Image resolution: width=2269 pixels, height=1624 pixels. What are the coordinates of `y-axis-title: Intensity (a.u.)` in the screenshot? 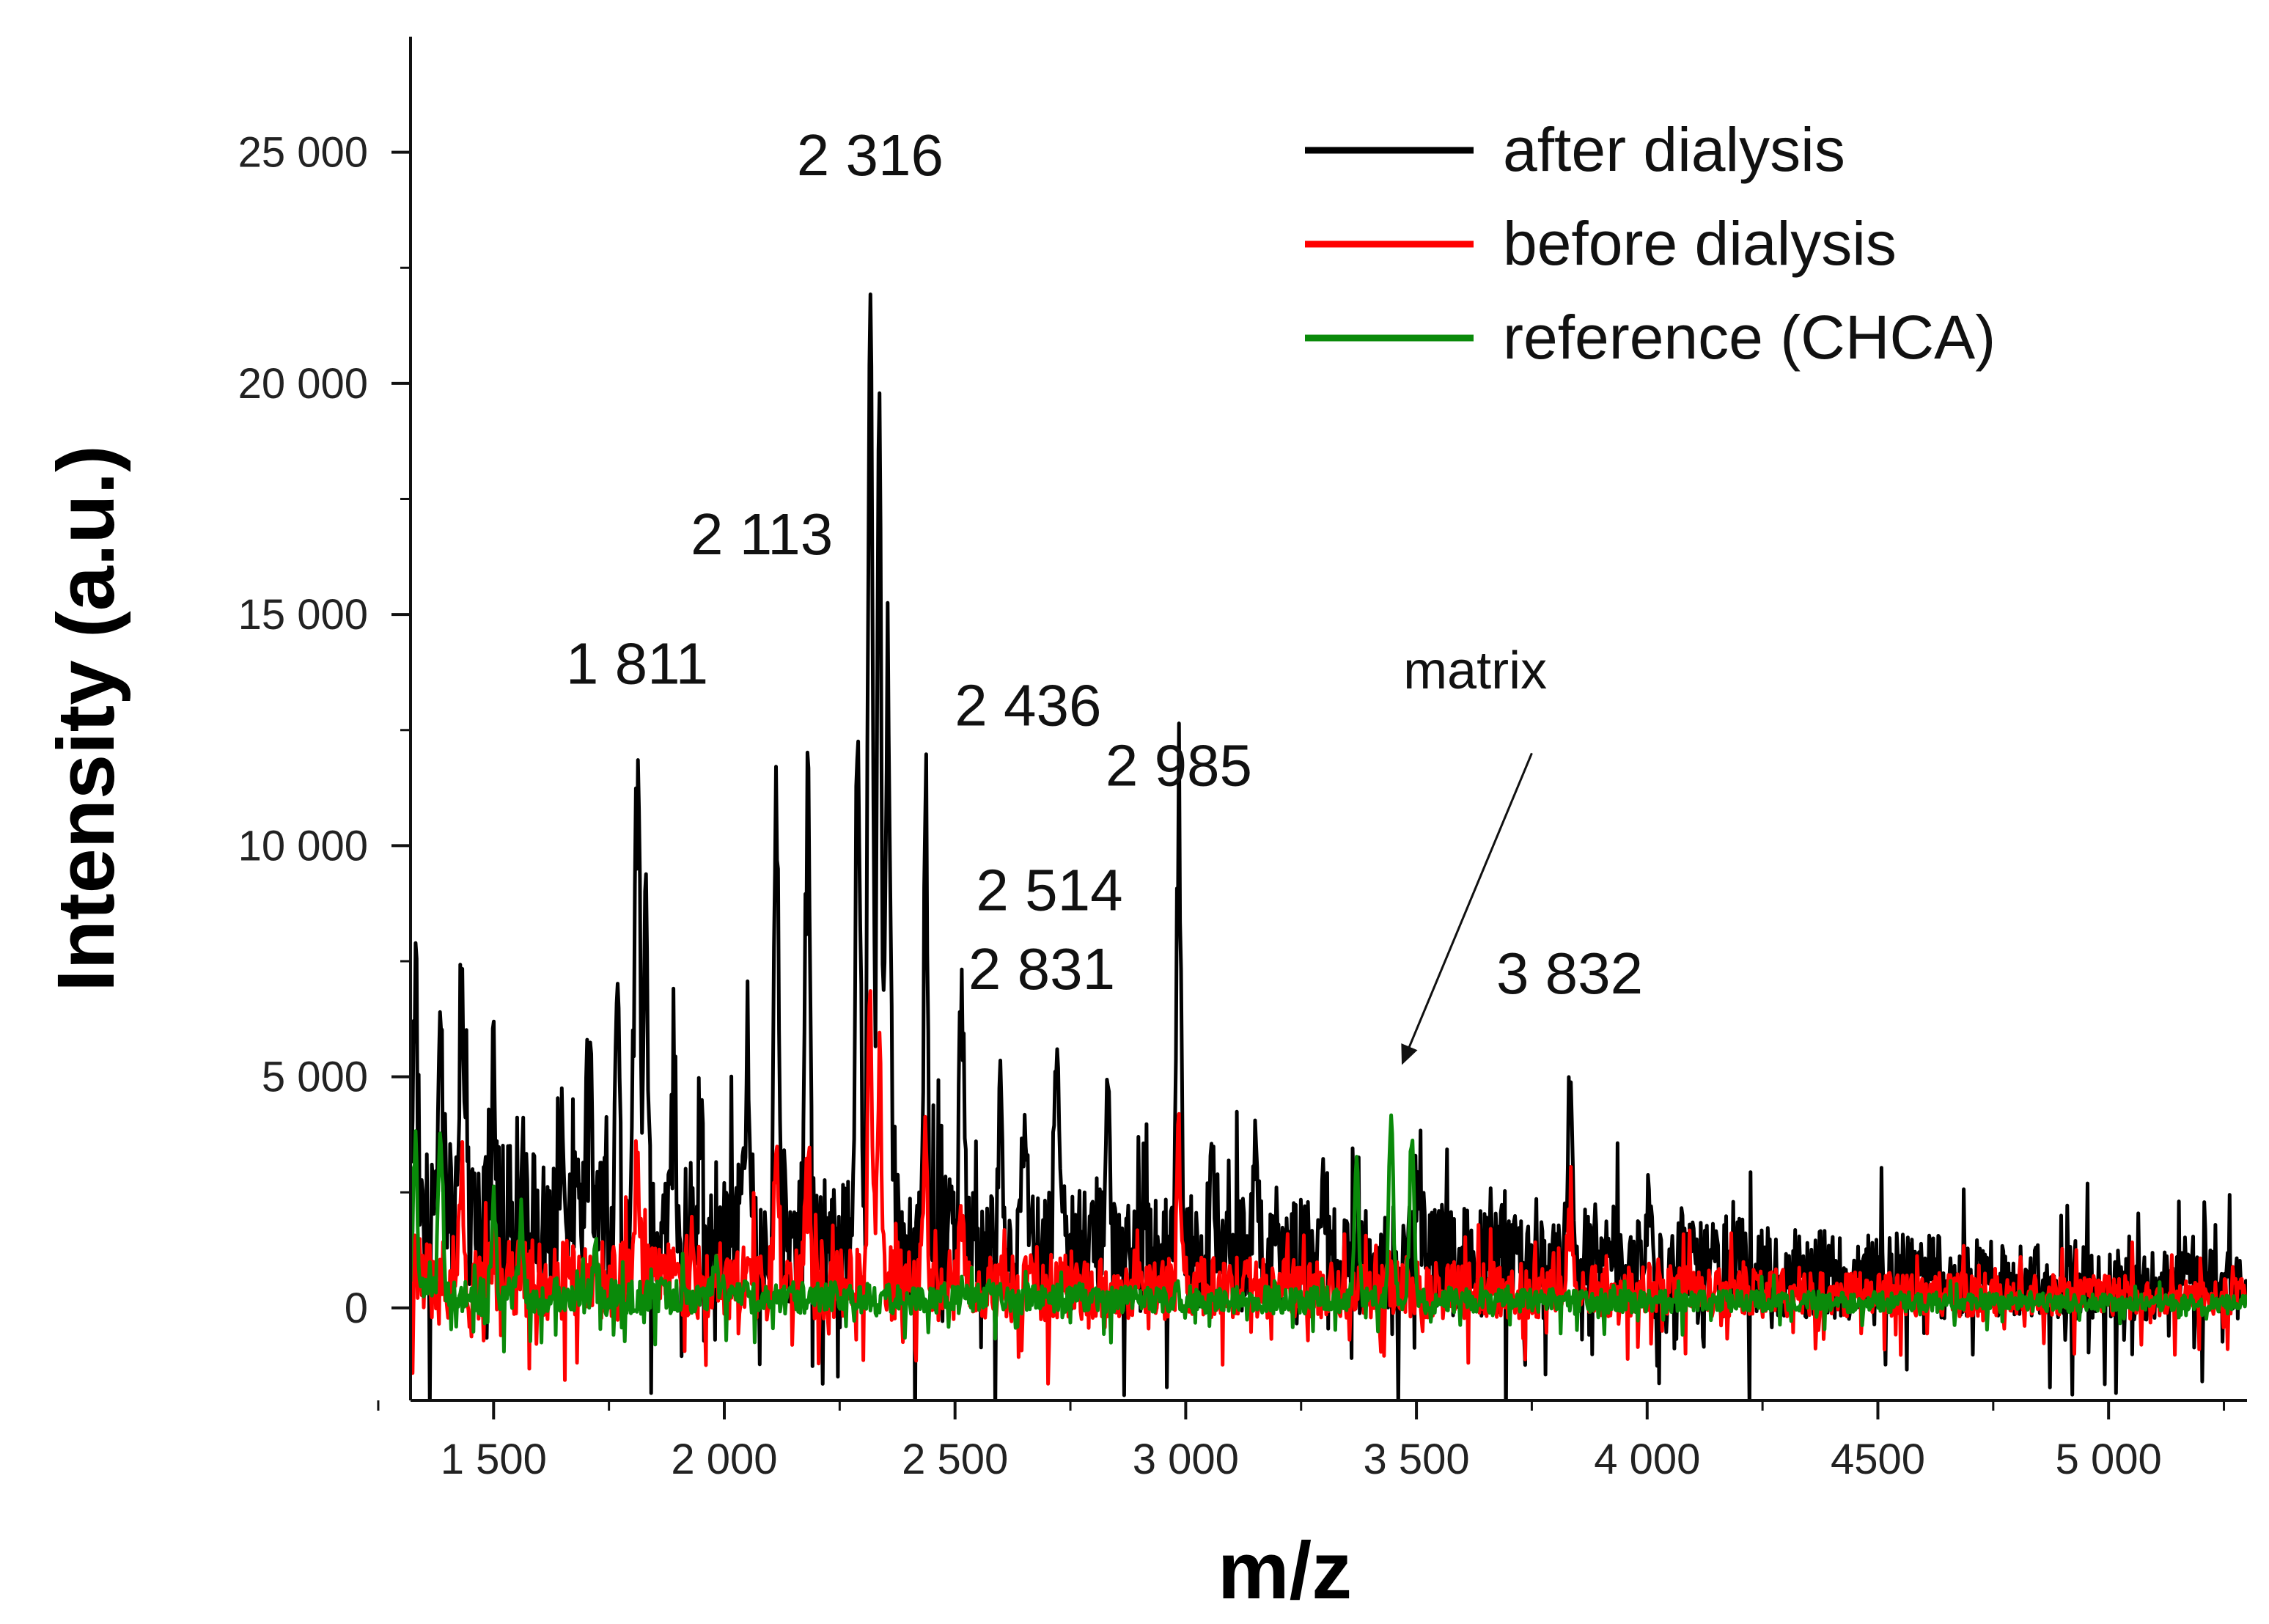 It's located at (86, 718).